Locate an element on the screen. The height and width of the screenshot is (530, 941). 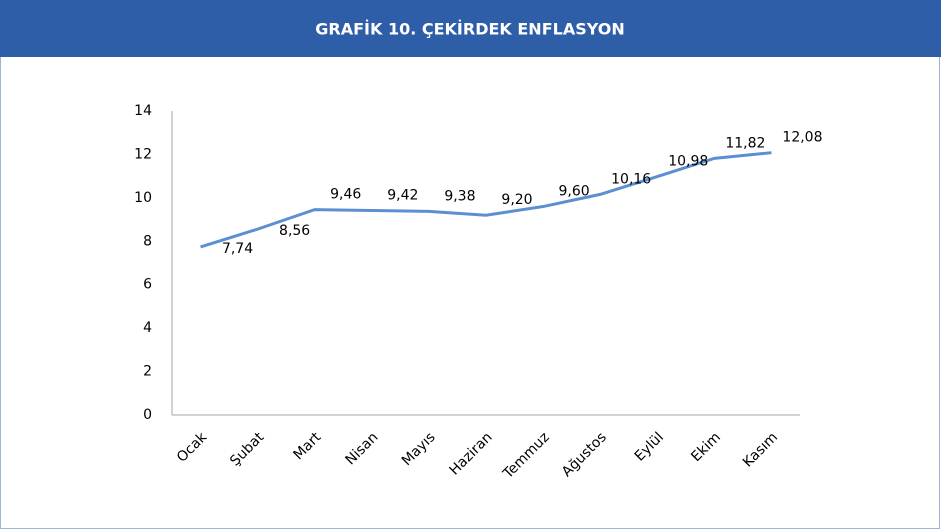
data-label: 10,98 is located at coordinates (688, 162).